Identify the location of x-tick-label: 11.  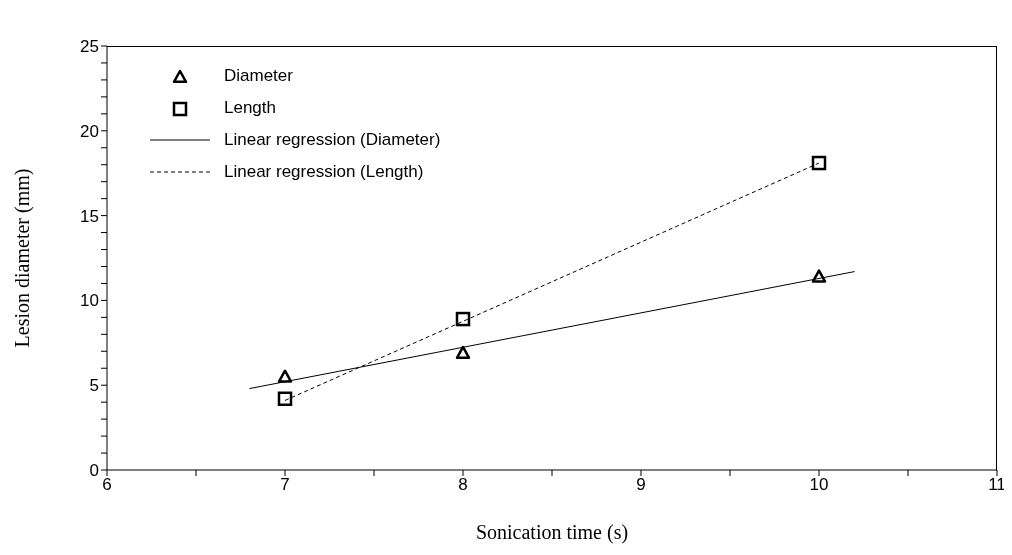
(997, 485).